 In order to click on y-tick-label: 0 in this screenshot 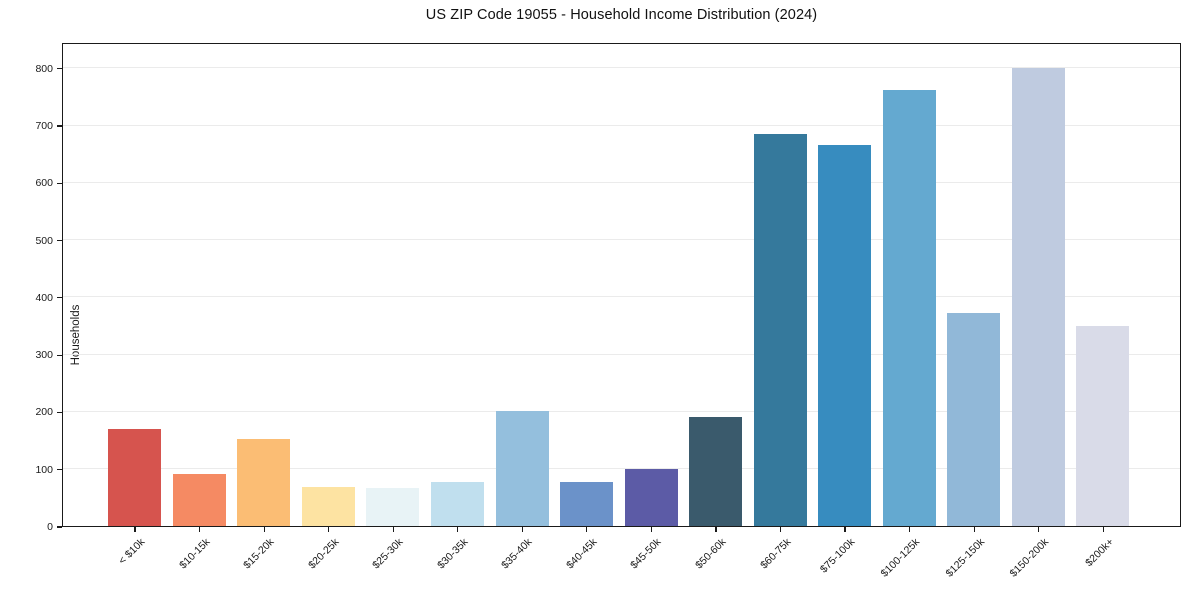, I will do `click(50, 527)`.